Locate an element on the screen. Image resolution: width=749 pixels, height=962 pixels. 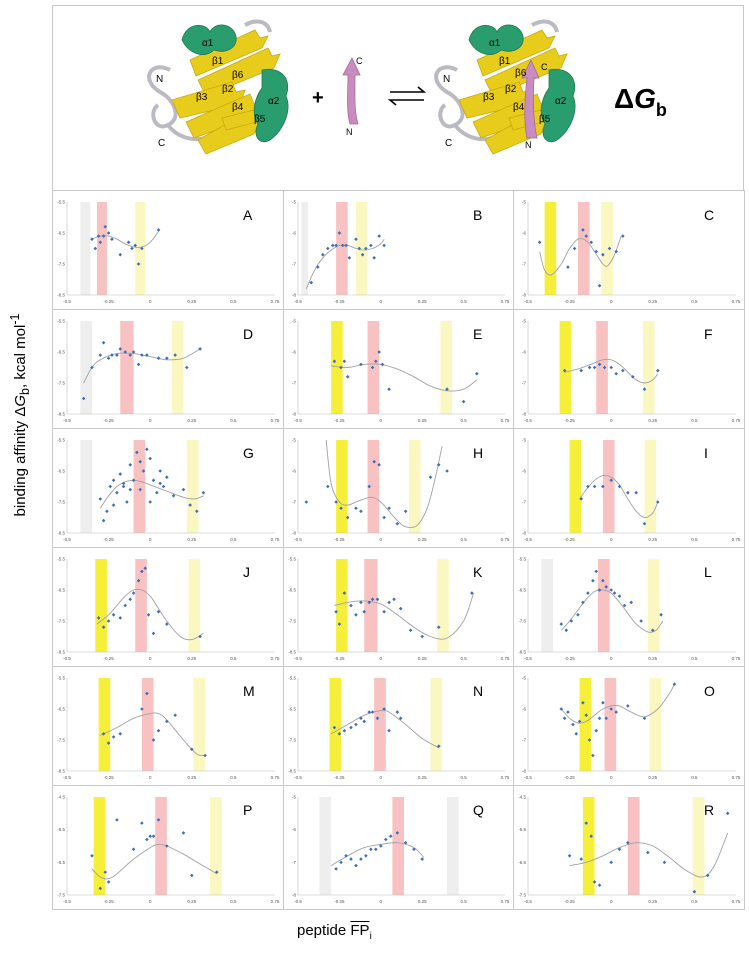
x-axis-label: peptide FPi is located at coordinates (334, 932).